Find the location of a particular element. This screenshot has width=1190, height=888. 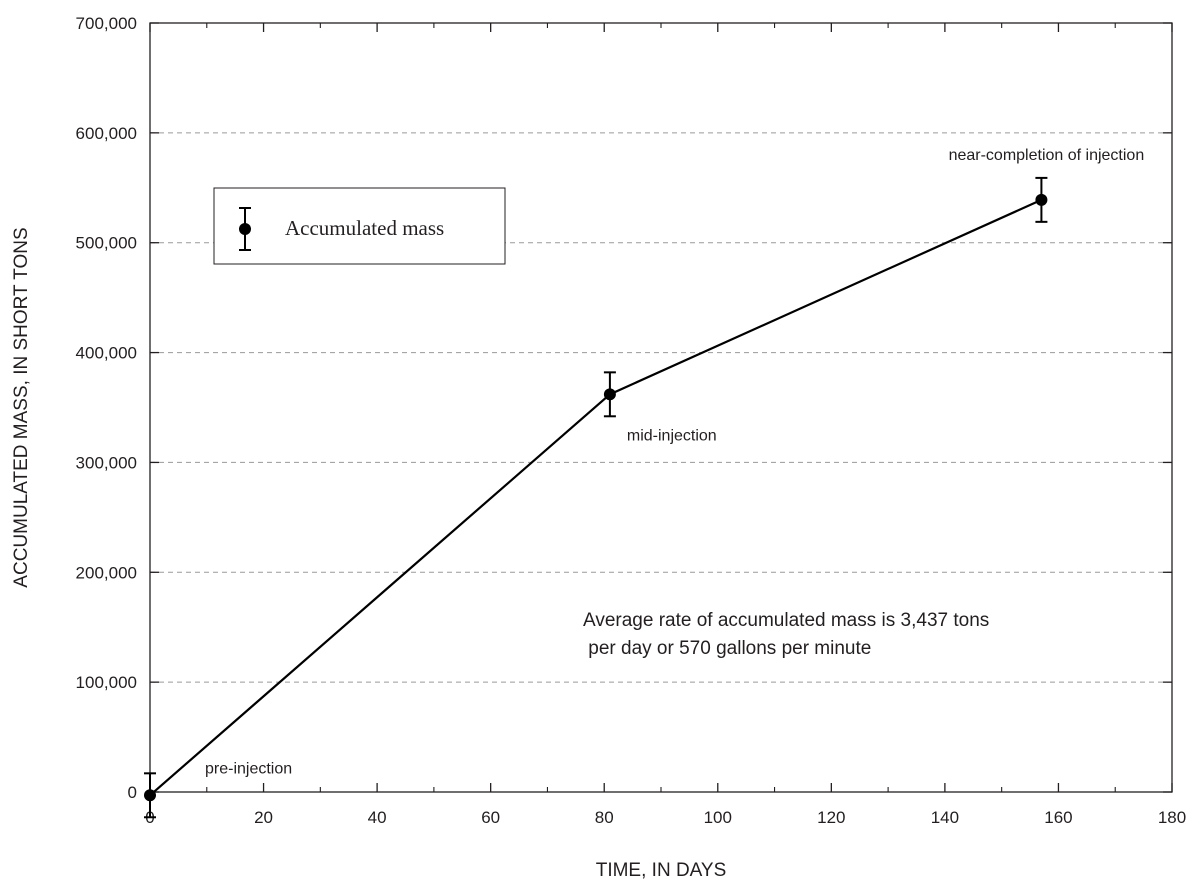

x-tick-label: 100 is located at coordinates (718, 817).